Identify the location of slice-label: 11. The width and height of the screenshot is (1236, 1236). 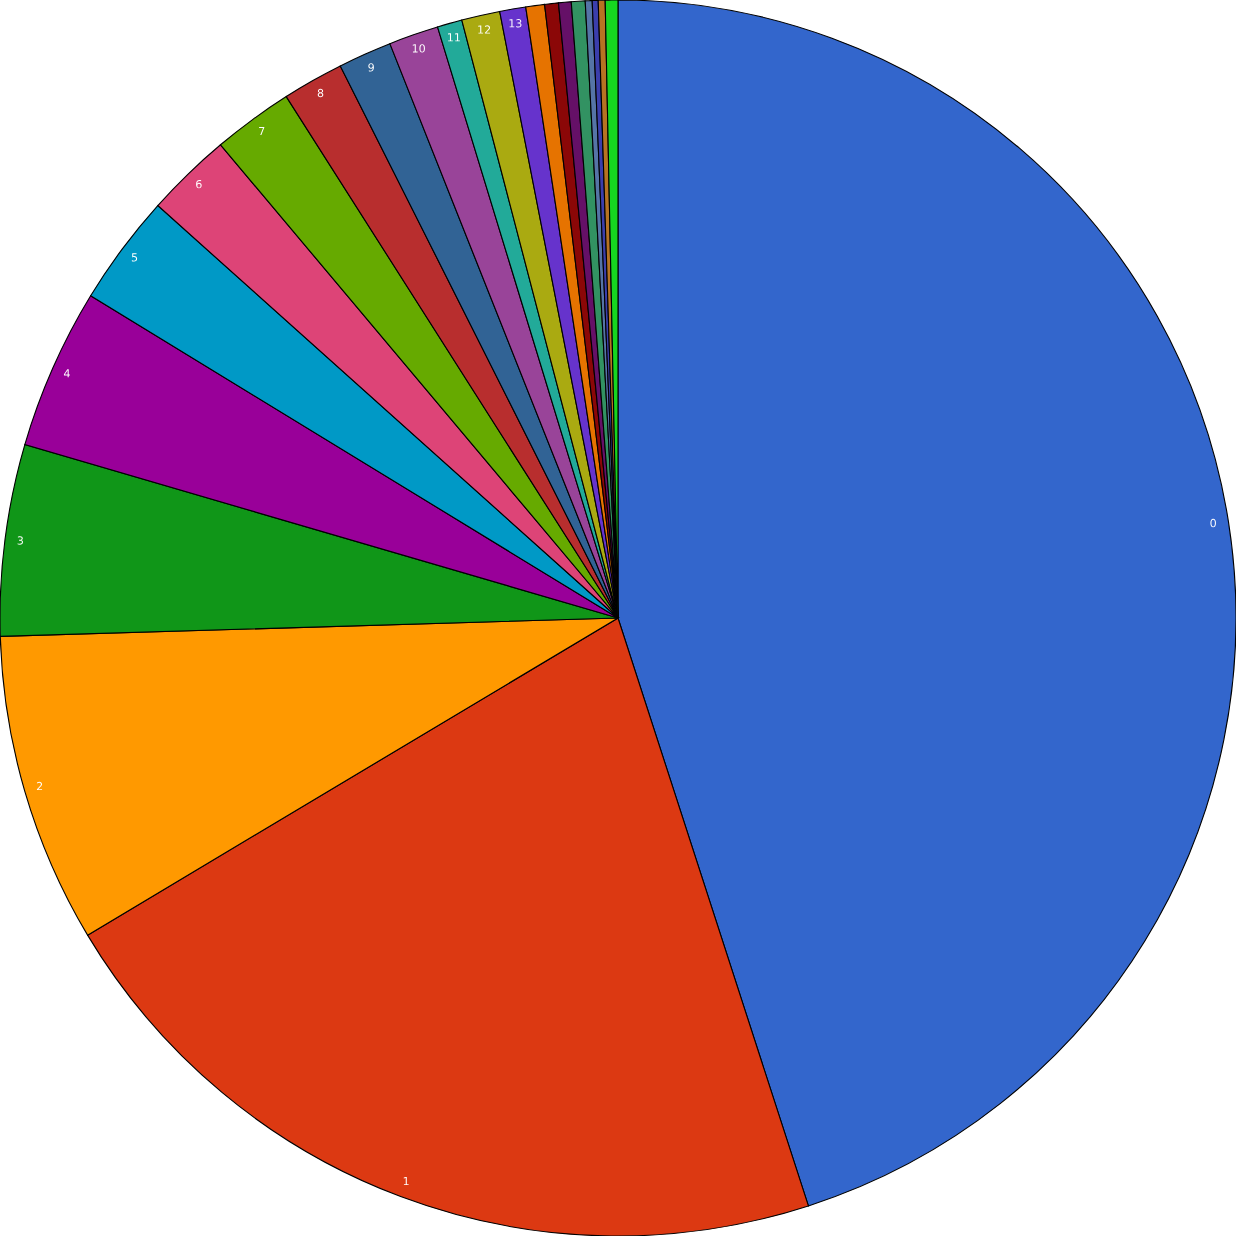
(453, 37).